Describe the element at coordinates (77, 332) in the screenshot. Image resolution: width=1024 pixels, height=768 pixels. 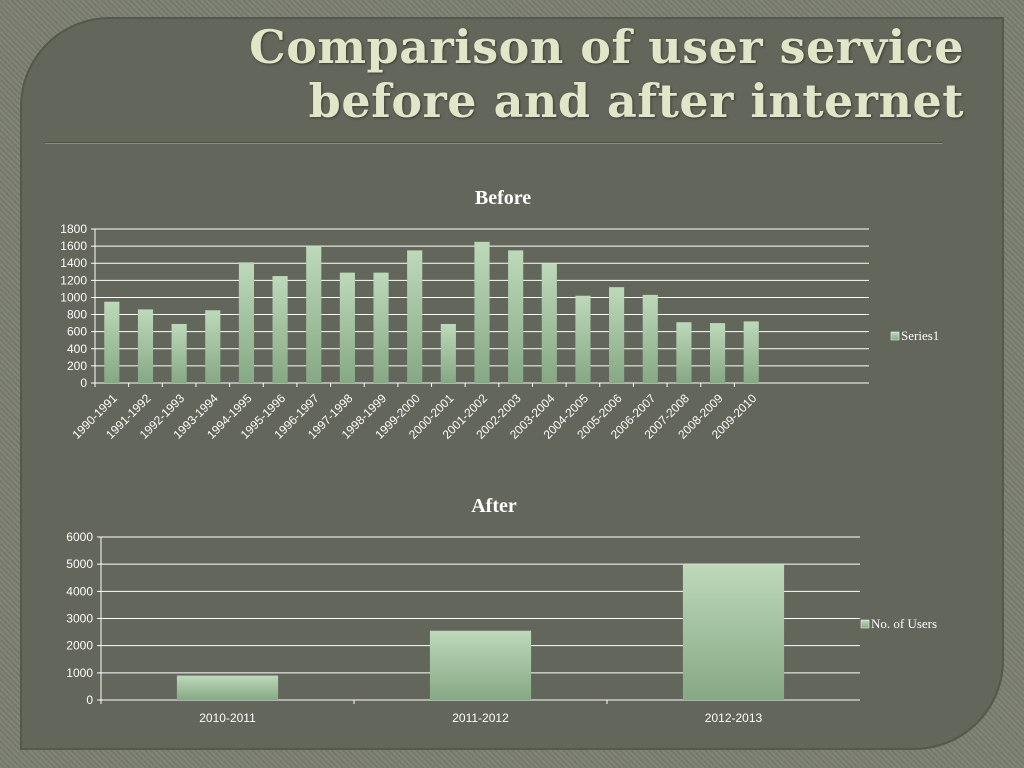
I see `before-y-tick-label: 600` at that location.